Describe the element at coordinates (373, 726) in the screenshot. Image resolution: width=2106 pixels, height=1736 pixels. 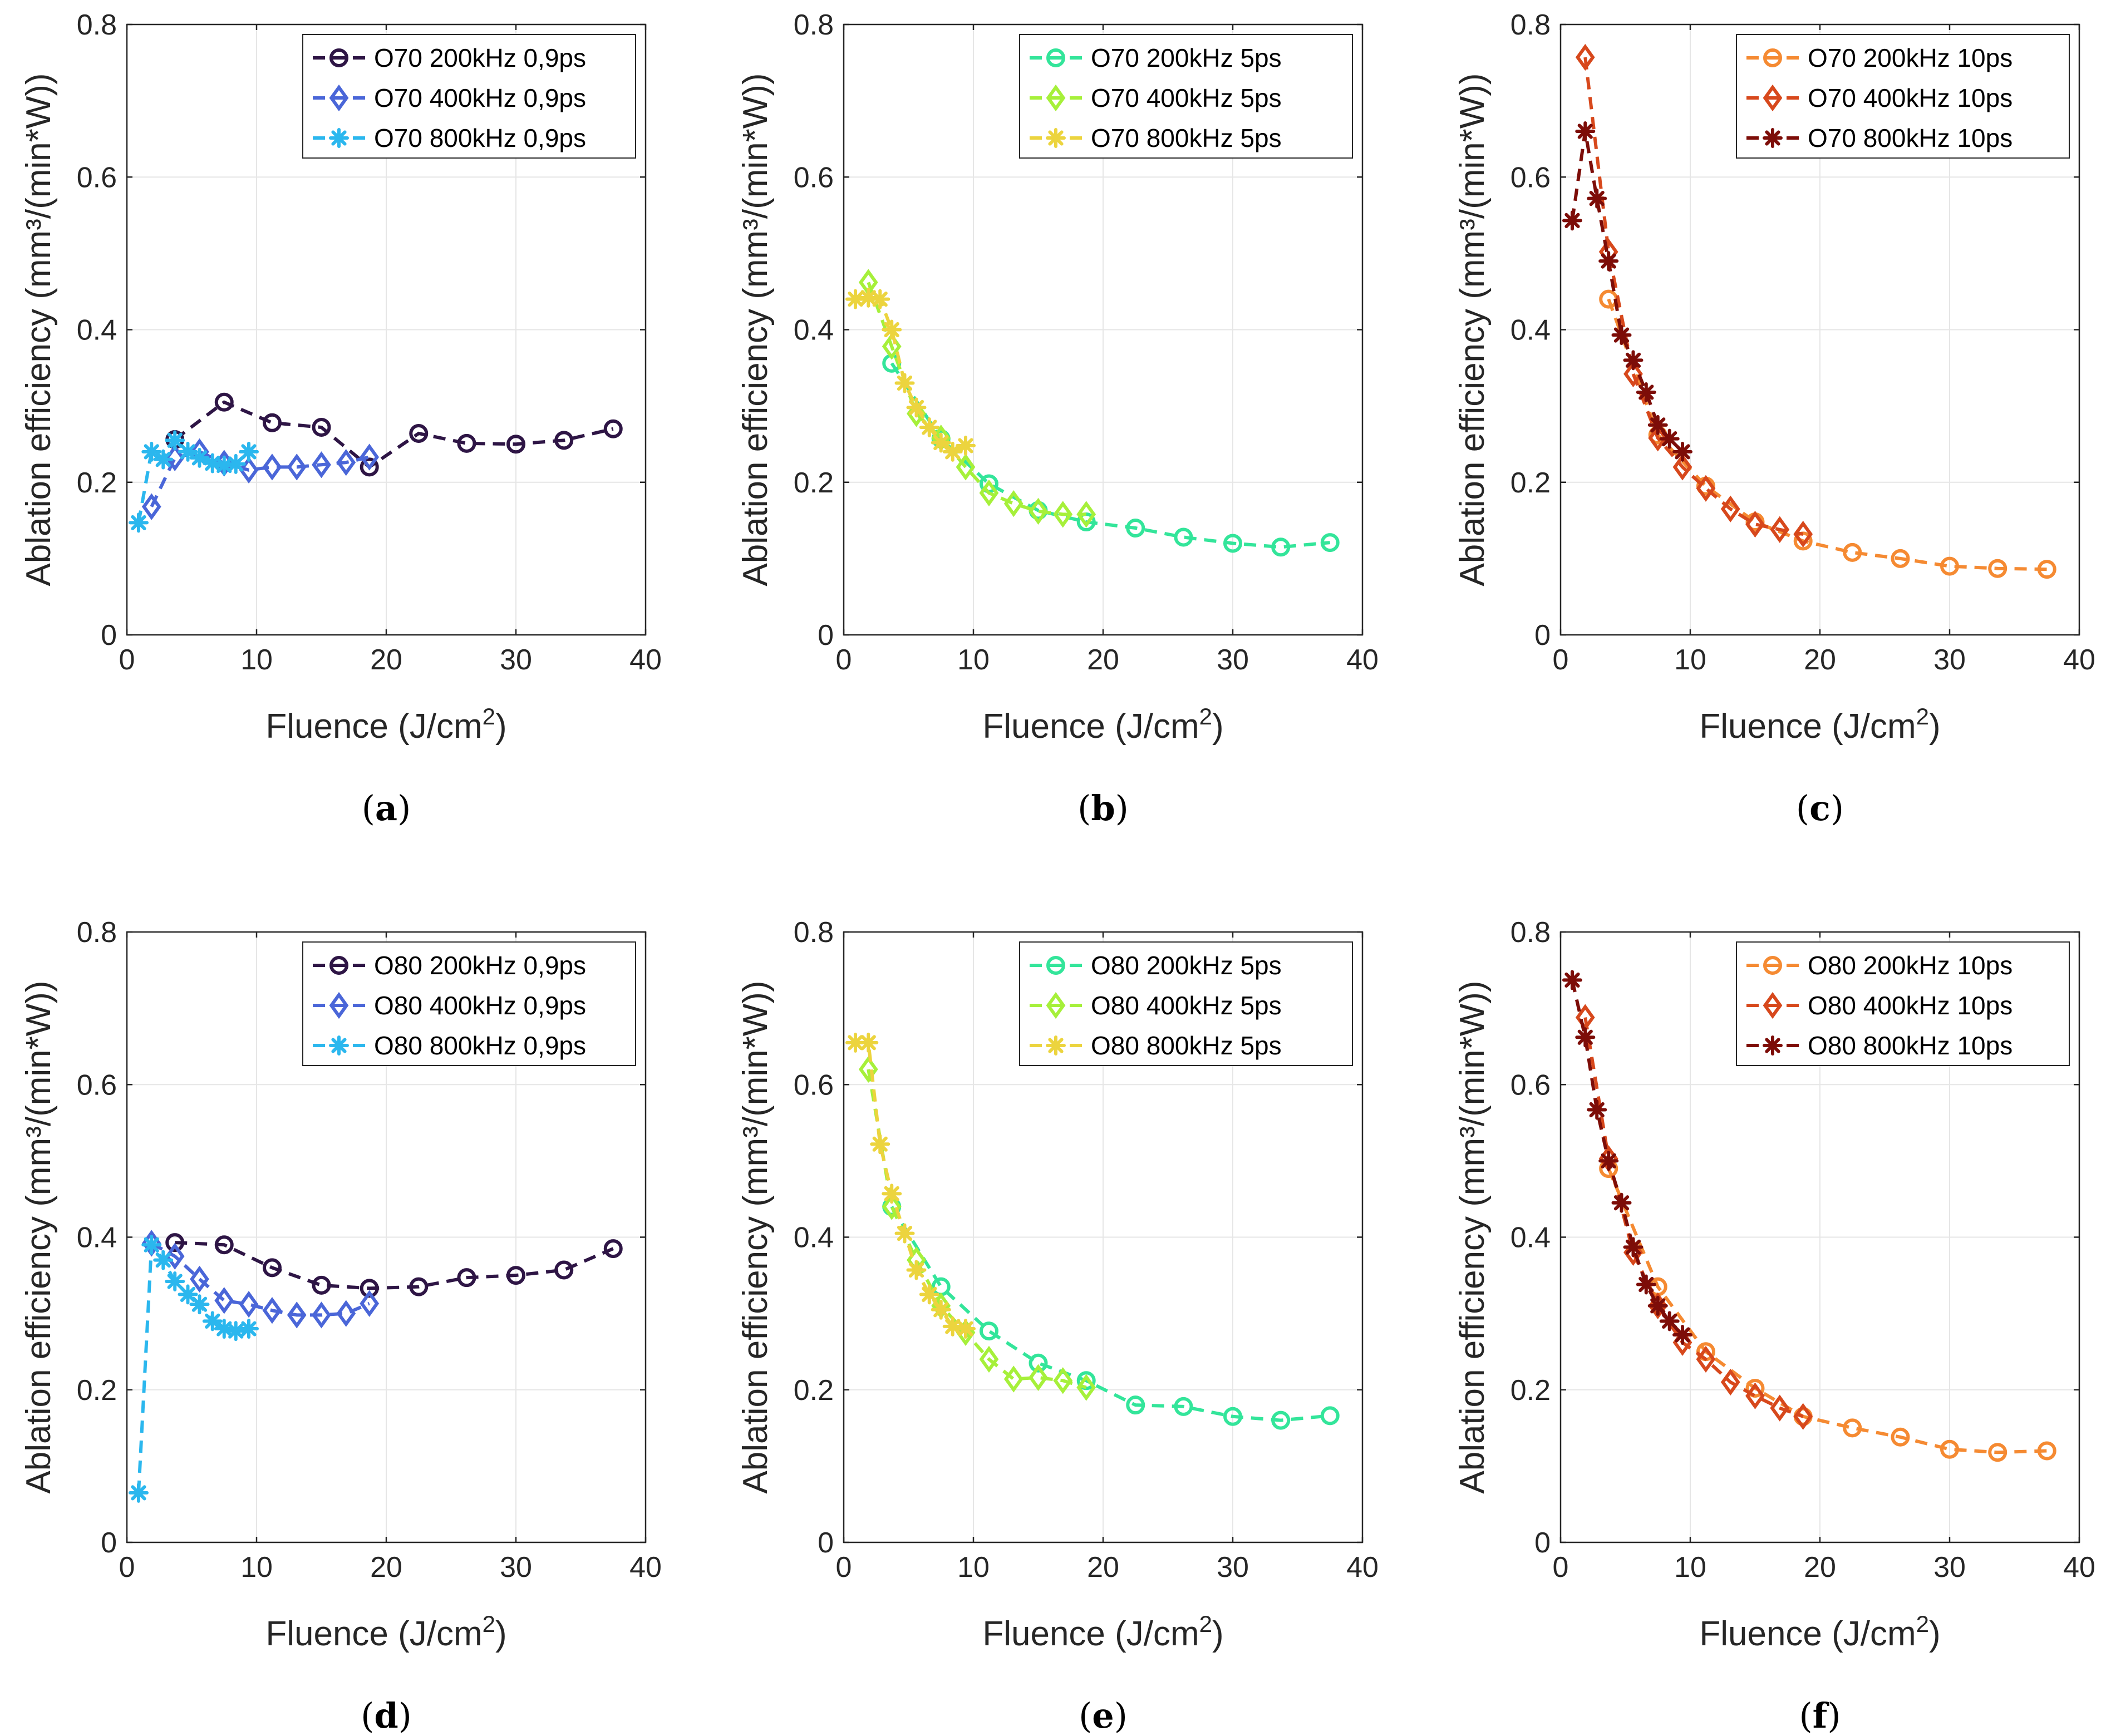
I see `x-axis-label-main: Fluence (J/cm` at that location.